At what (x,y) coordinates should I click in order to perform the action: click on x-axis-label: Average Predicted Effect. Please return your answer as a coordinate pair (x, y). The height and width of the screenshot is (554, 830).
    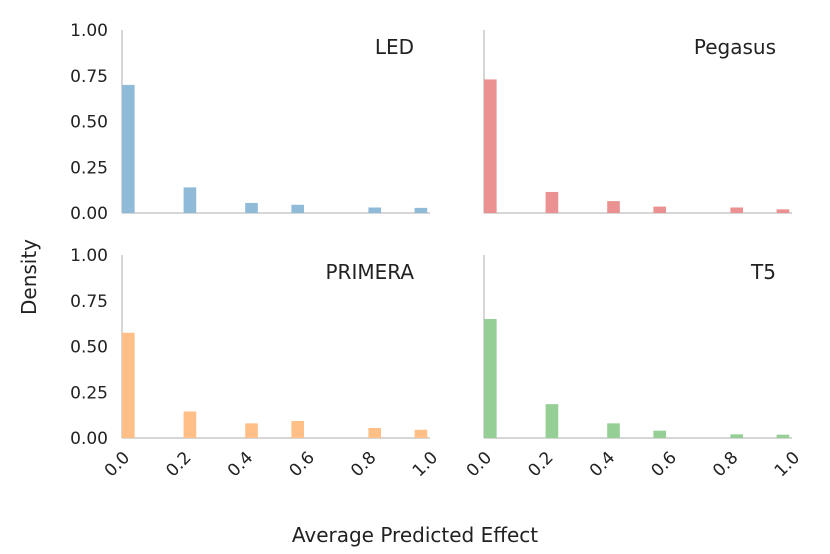
    Looking at the image, I should click on (415, 535).